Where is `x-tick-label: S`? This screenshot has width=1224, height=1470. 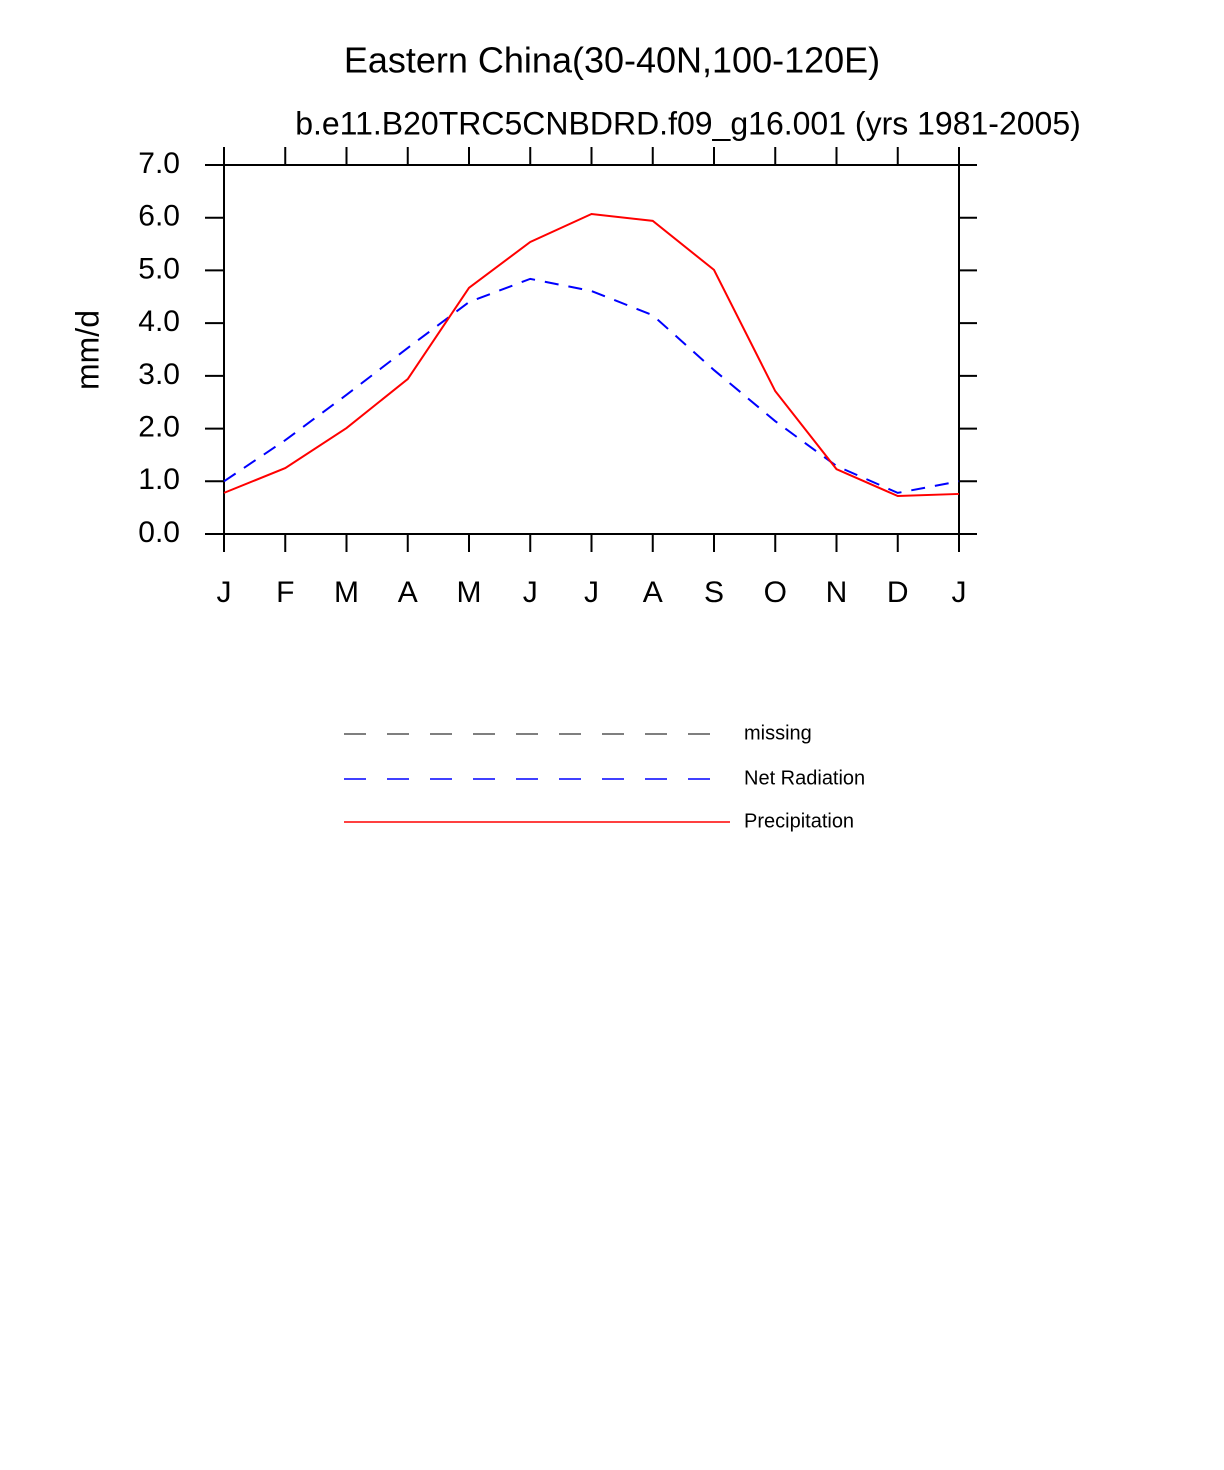
x-tick-label: S is located at coordinates (714, 592).